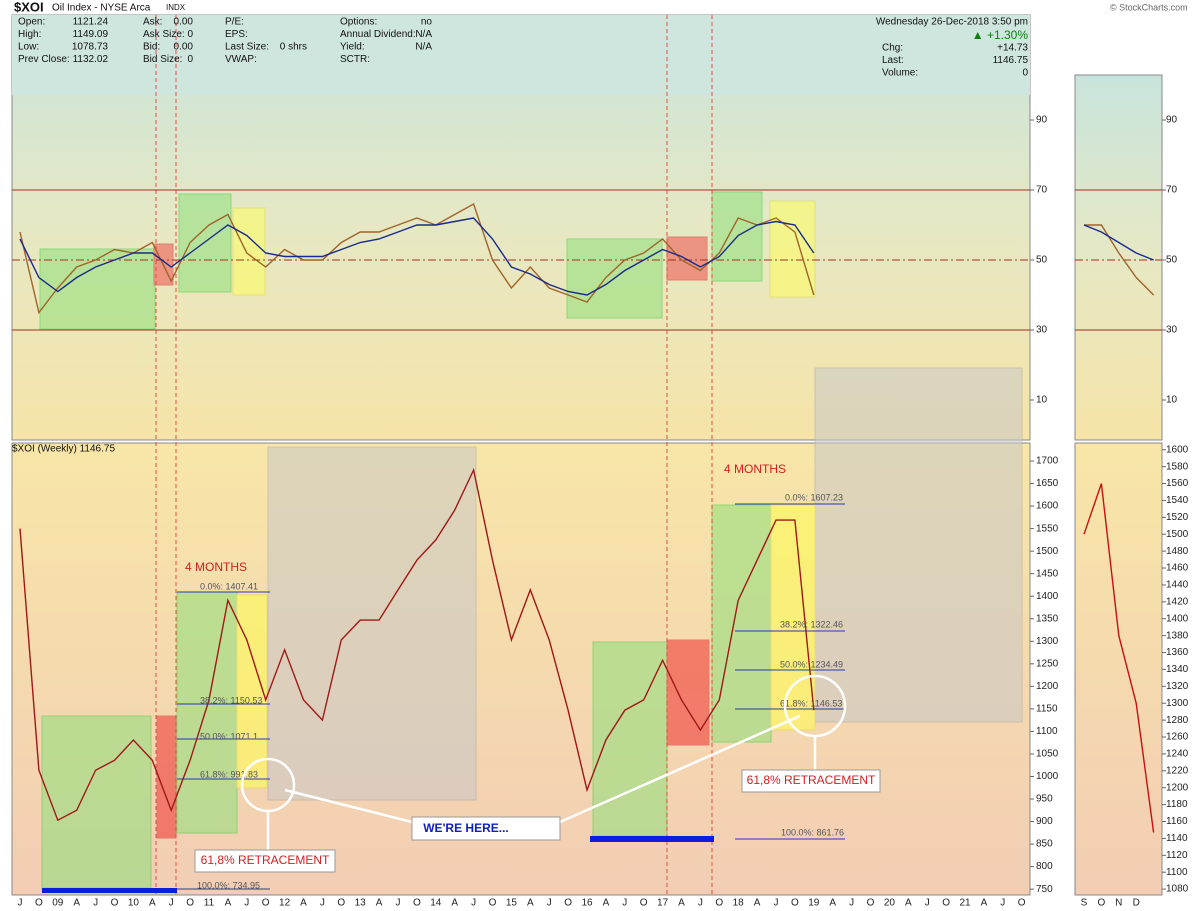 This screenshot has width=1200, height=911. Describe the element at coordinates (28, 47) in the screenshot. I see `field-label: Low:` at that location.